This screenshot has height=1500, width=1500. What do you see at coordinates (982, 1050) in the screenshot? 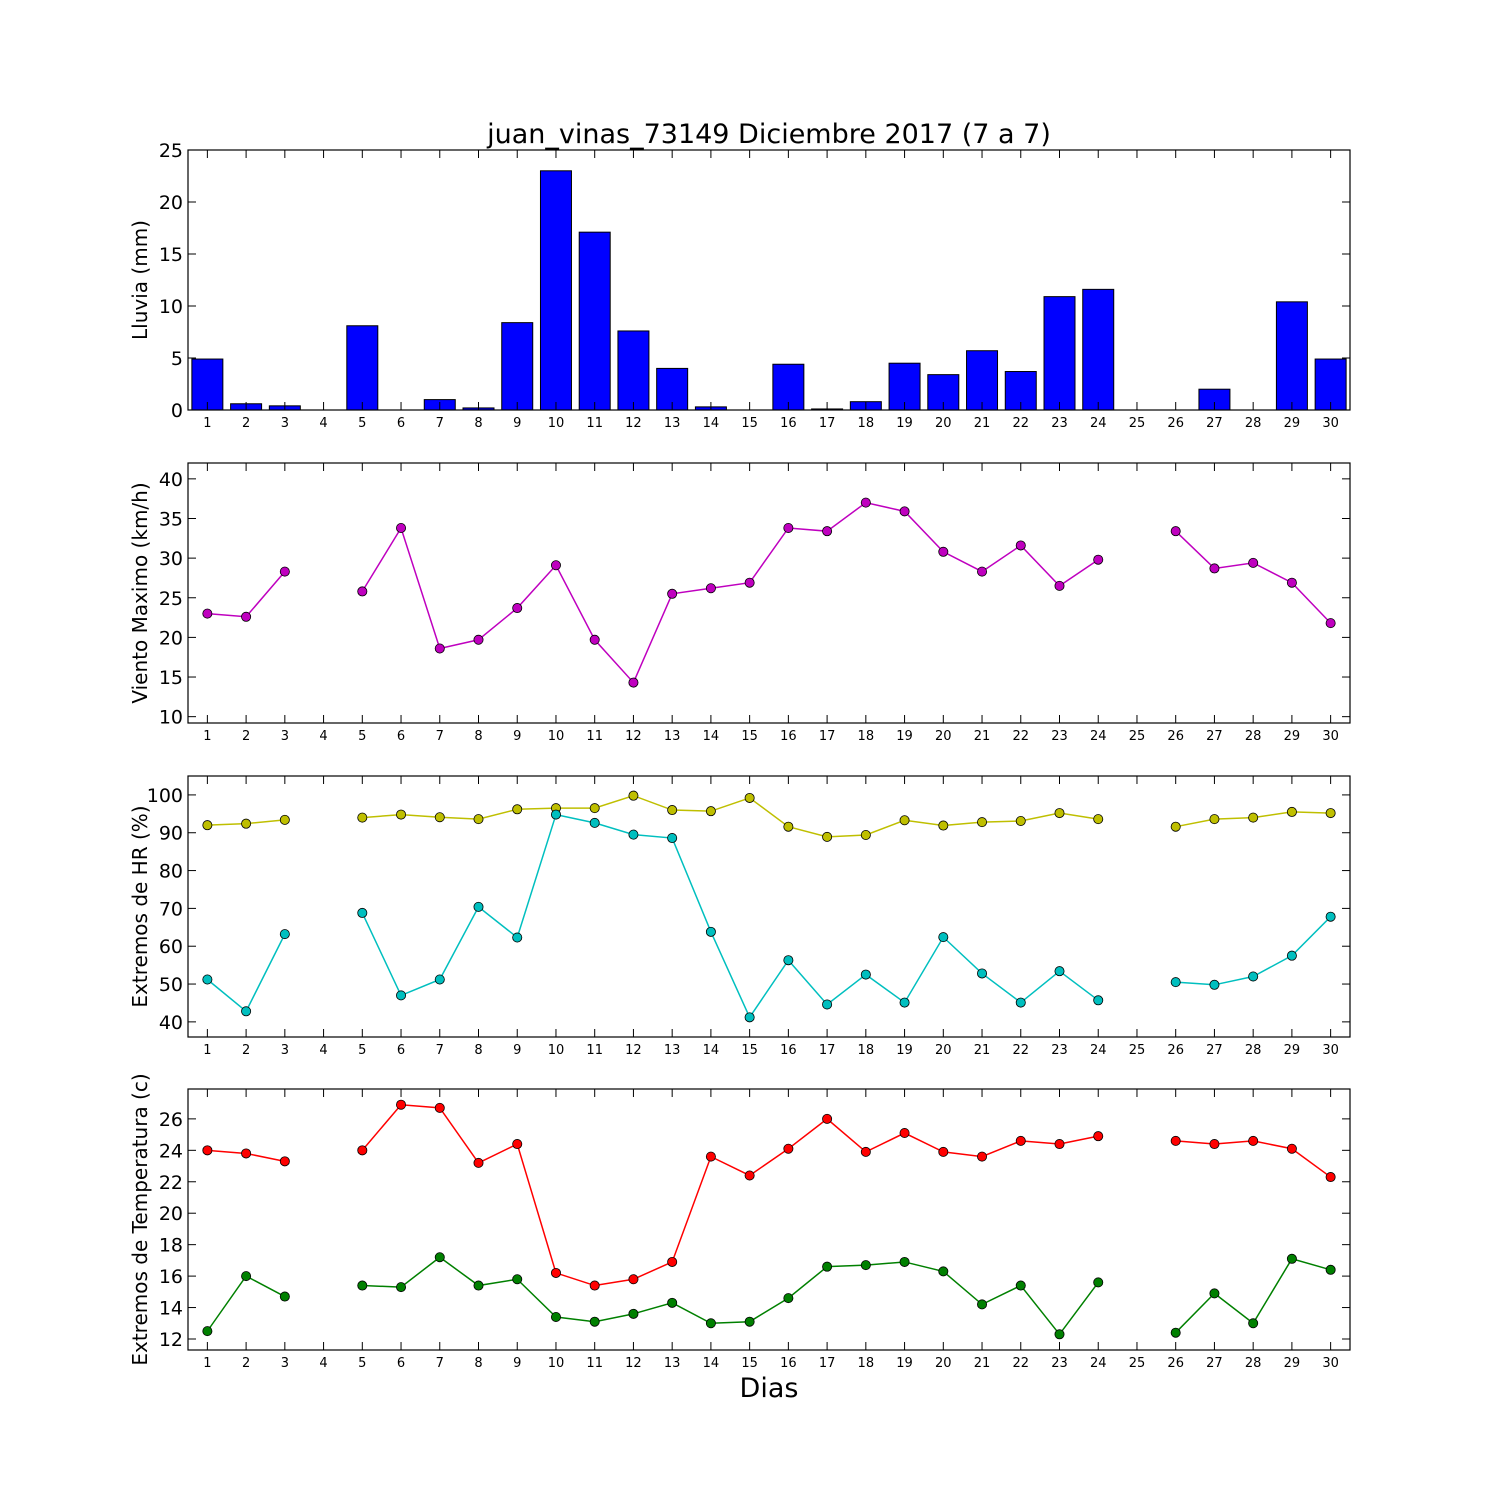
I see `humidity-xtick-label: 21` at bounding box center [982, 1050].